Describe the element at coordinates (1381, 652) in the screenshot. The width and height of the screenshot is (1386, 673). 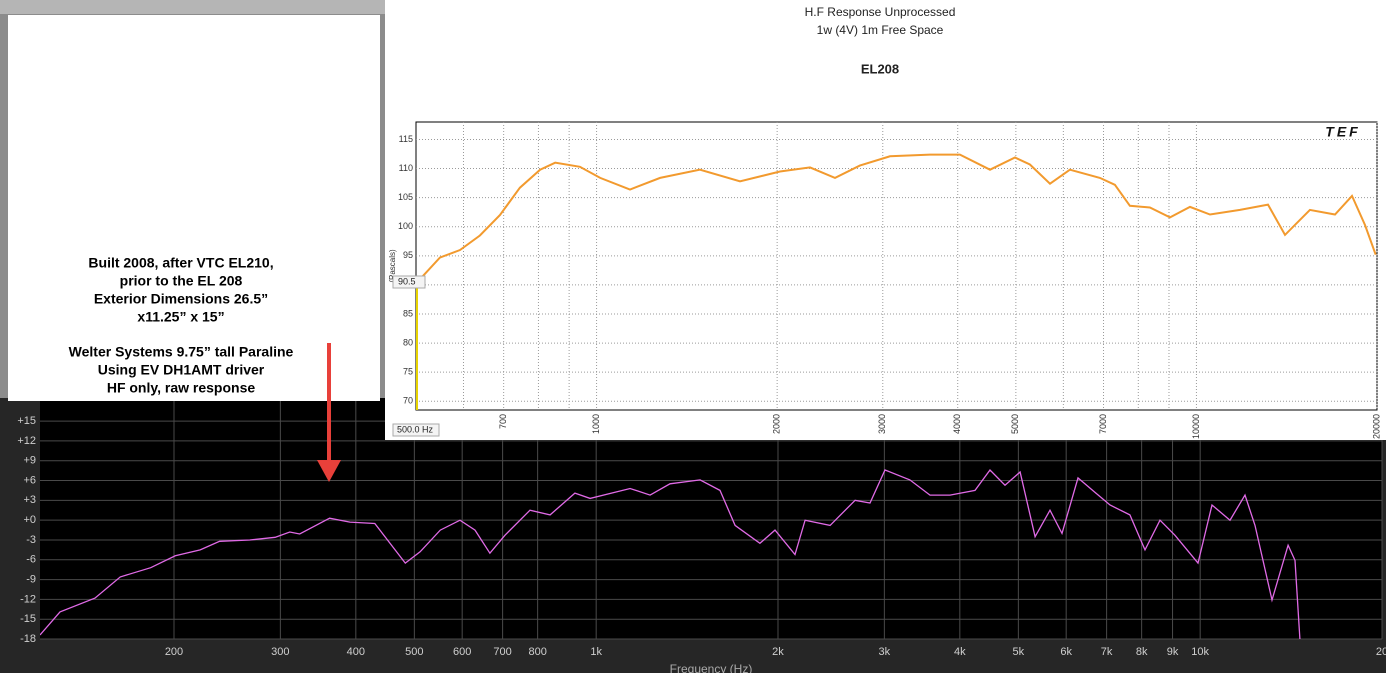
I see `x-tick-label: 20` at that location.